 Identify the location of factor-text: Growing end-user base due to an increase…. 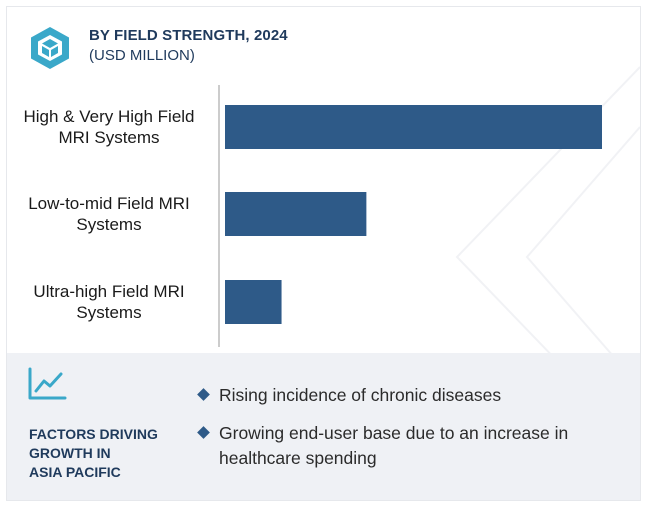
(394, 445).